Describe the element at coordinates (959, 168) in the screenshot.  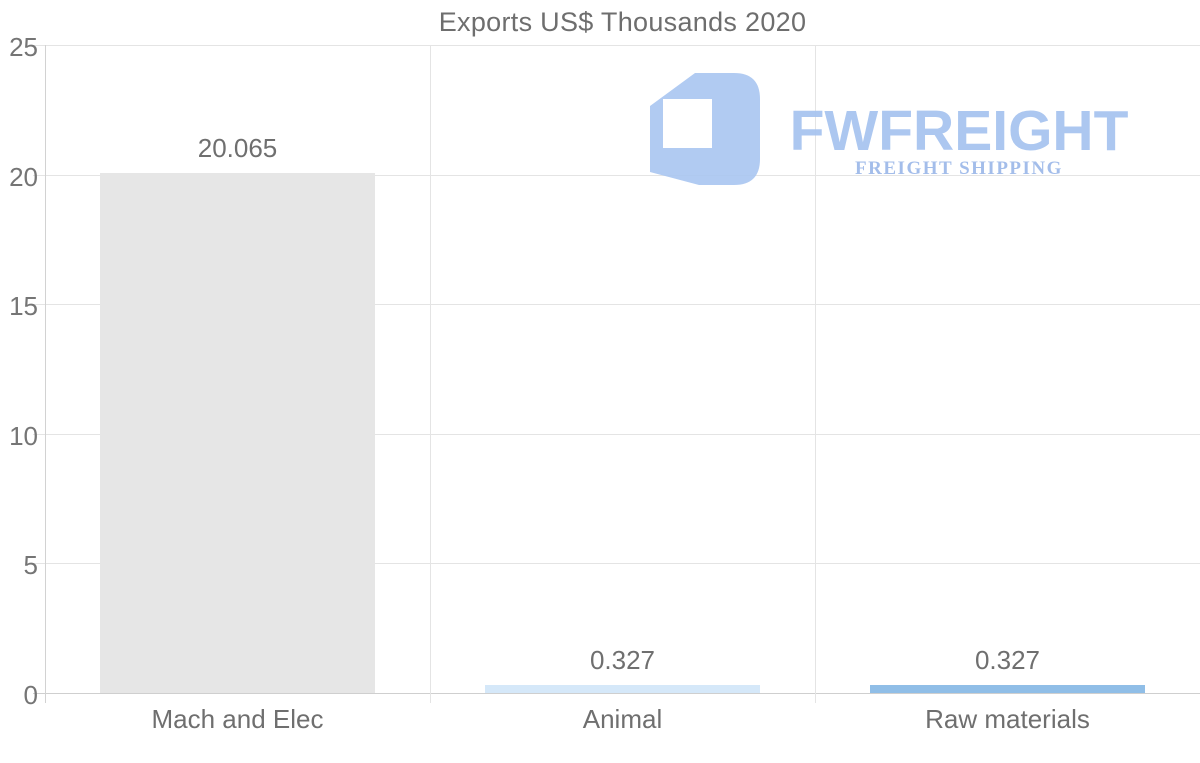
I see `watermark-tagline-text: FREIGHT SHIPPING` at that location.